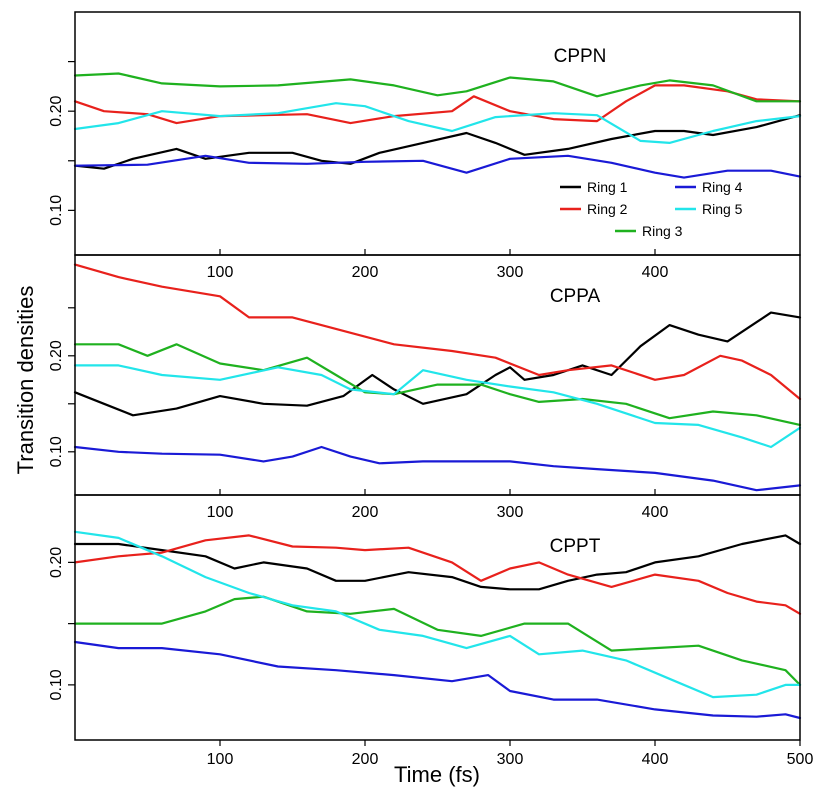 This screenshot has width=815, height=794. What do you see at coordinates (575, 546) in the screenshot?
I see `panel-title: CPPT` at bounding box center [575, 546].